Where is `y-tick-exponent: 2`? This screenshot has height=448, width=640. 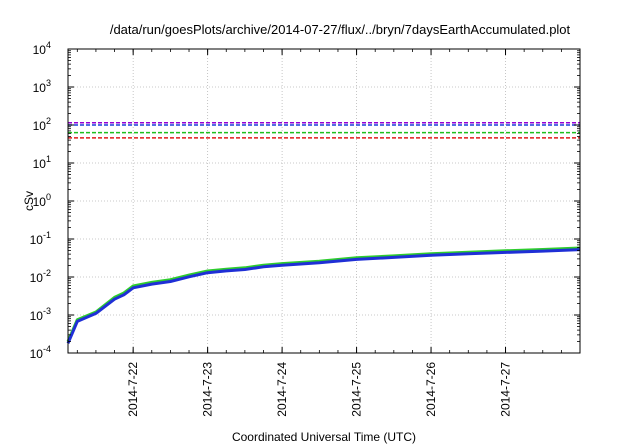
y-tick-exponent: 2 is located at coordinates (48, 121).